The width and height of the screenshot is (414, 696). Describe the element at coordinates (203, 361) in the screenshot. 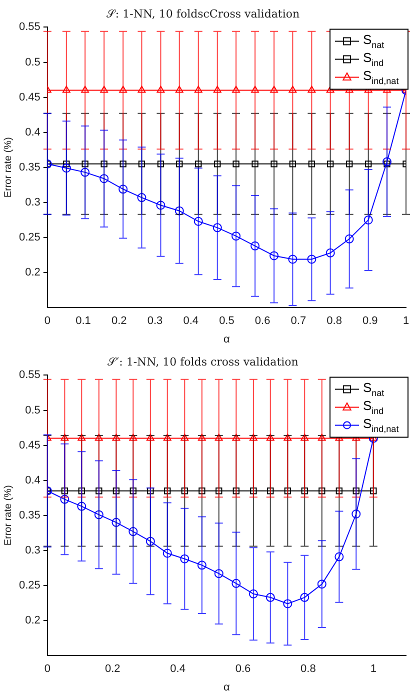

I see `chart-title: 𝒮′: 1-NN, 10 folds cross validation` at that location.